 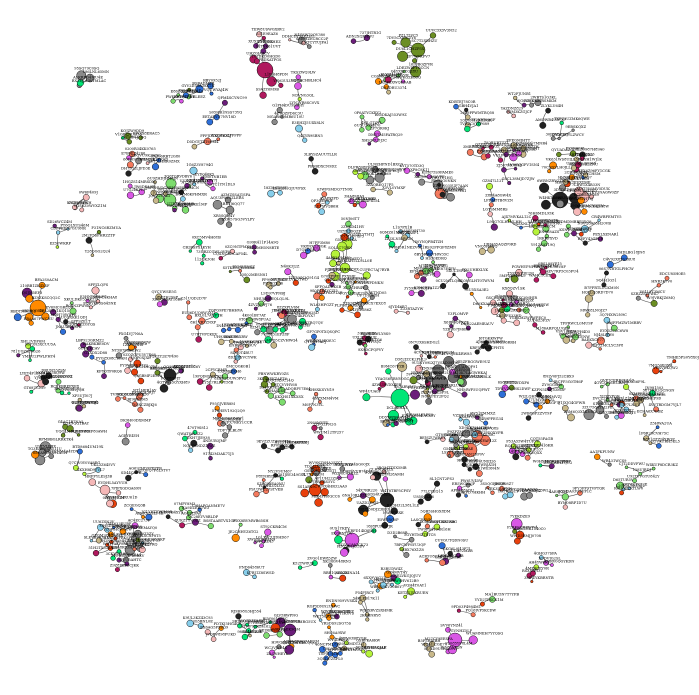 I want to click on node-label: ZAPKEMAYQ0, so click(x=144, y=528).